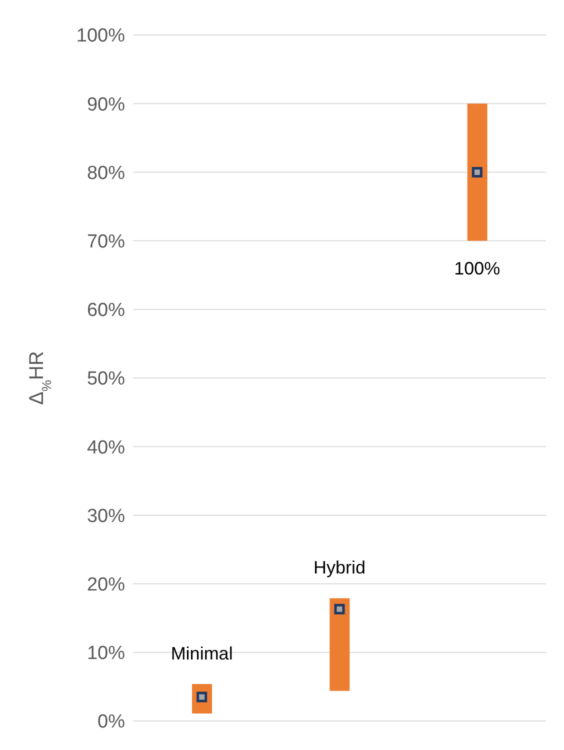 The image size is (564, 750). What do you see at coordinates (106, 653) in the screenshot?
I see `y-tick-label: 10%` at bounding box center [106, 653].